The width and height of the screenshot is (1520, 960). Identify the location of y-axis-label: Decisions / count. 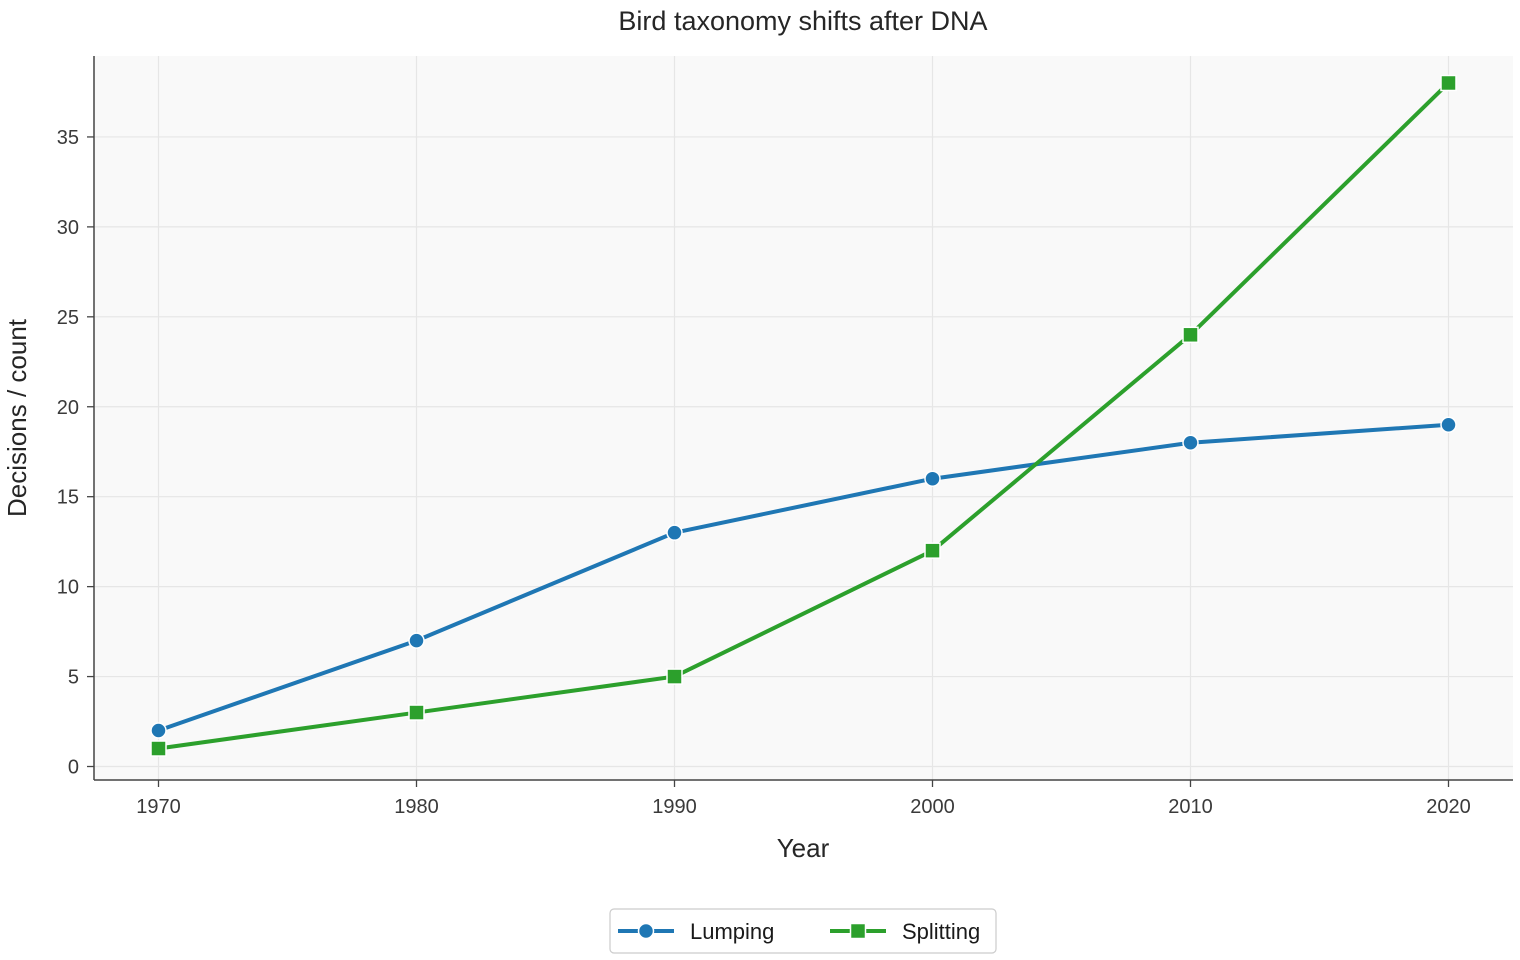
(17, 417).